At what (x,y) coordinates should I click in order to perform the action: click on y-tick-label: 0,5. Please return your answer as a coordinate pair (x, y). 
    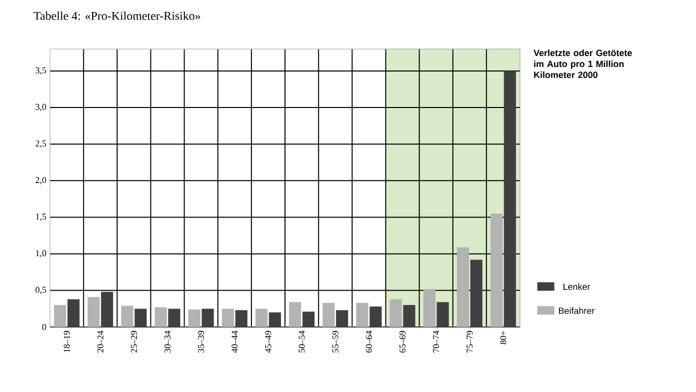
    Looking at the image, I should click on (41, 290).